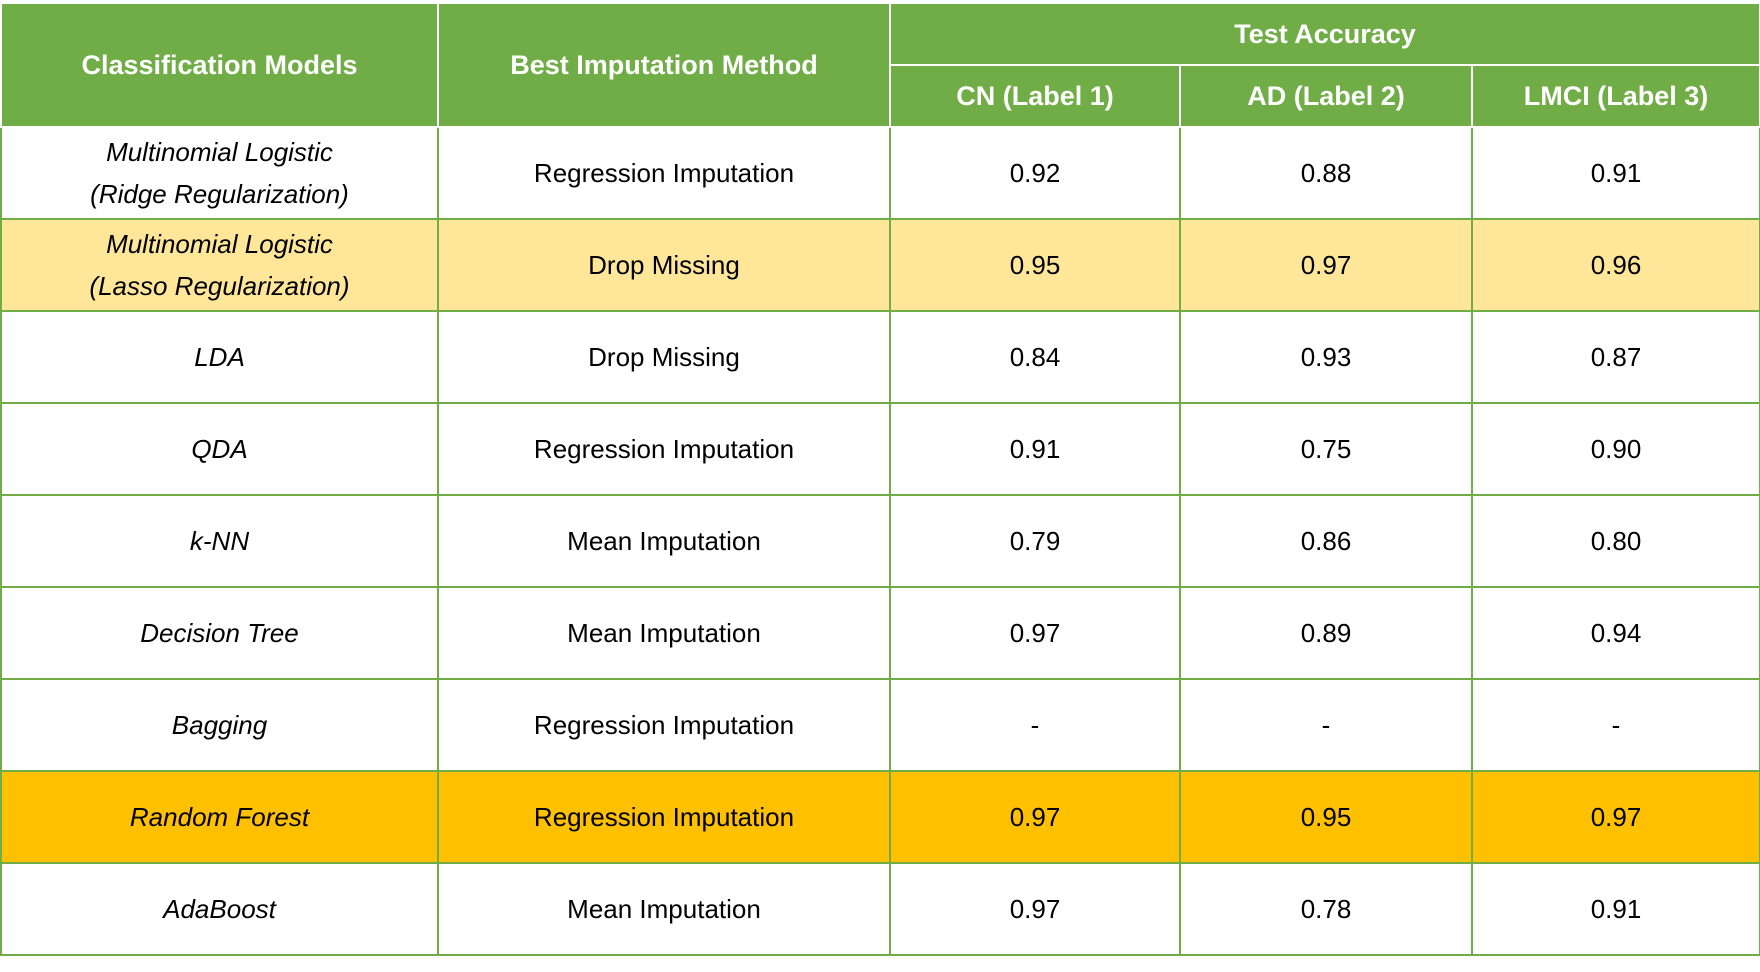 The width and height of the screenshot is (1760, 972). What do you see at coordinates (219, 357) in the screenshot?
I see `model-cell: LDA` at bounding box center [219, 357].